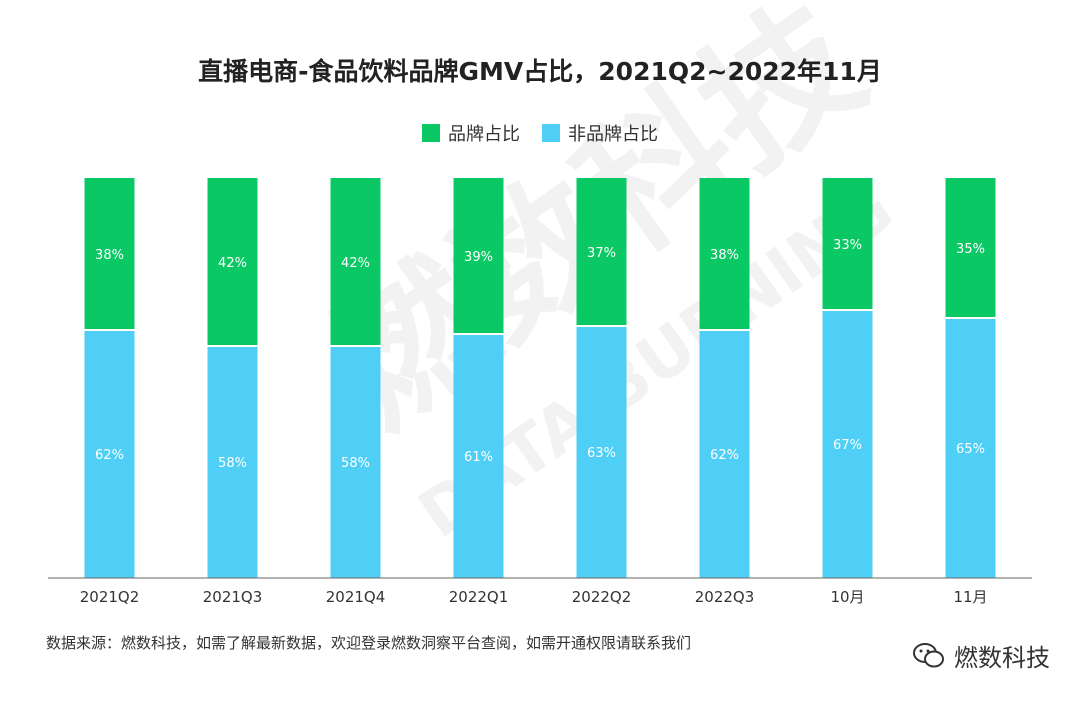 The image size is (1080, 701). I want to click on label-brand-0: 38%, so click(109, 255).